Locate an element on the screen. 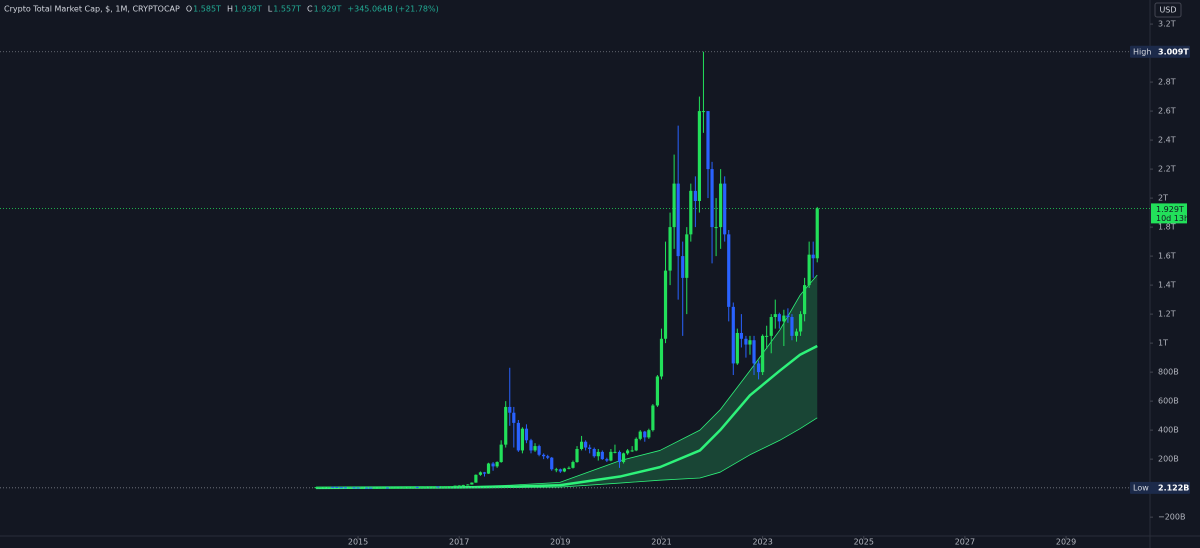 The image size is (1200, 548). x-tick-label: 2029 is located at coordinates (1066, 542).